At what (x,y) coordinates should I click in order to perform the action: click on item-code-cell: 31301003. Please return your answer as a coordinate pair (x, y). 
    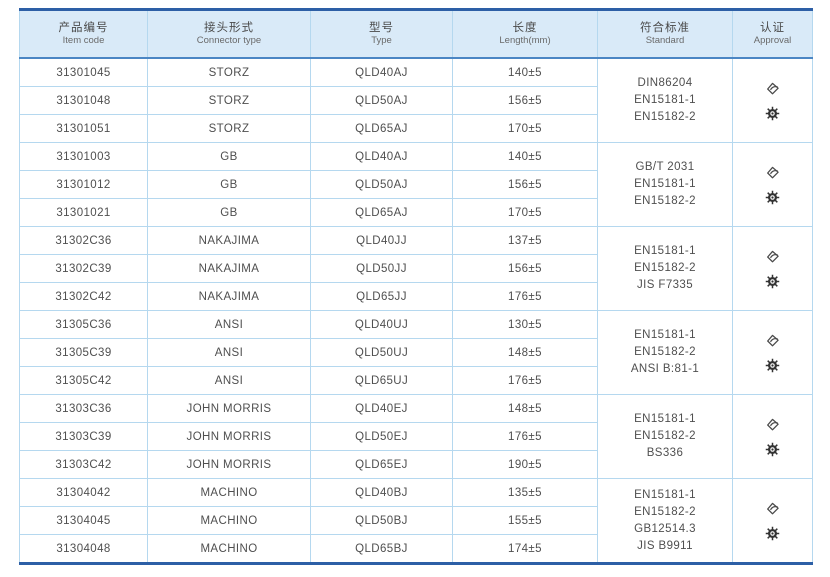
    Looking at the image, I should click on (83, 156).